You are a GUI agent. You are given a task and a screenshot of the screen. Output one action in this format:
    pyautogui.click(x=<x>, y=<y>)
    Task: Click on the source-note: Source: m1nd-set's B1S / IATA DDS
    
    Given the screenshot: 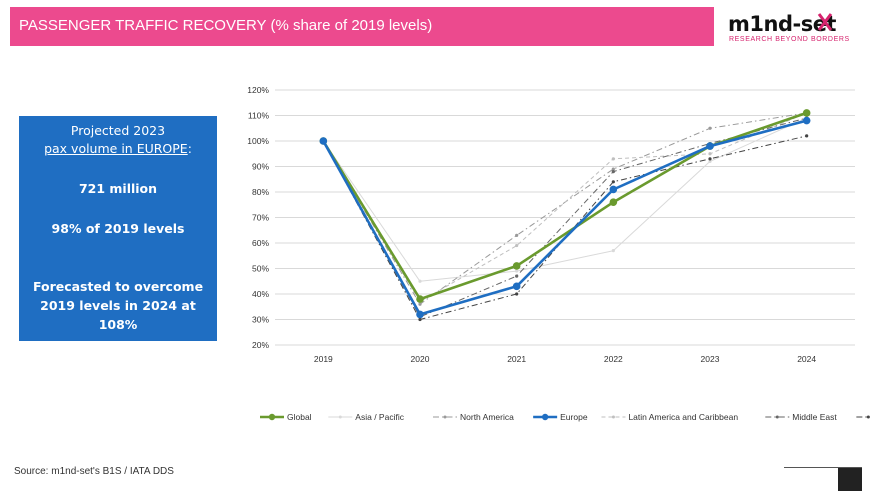 What is the action you would take?
    pyautogui.click(x=94, y=471)
    